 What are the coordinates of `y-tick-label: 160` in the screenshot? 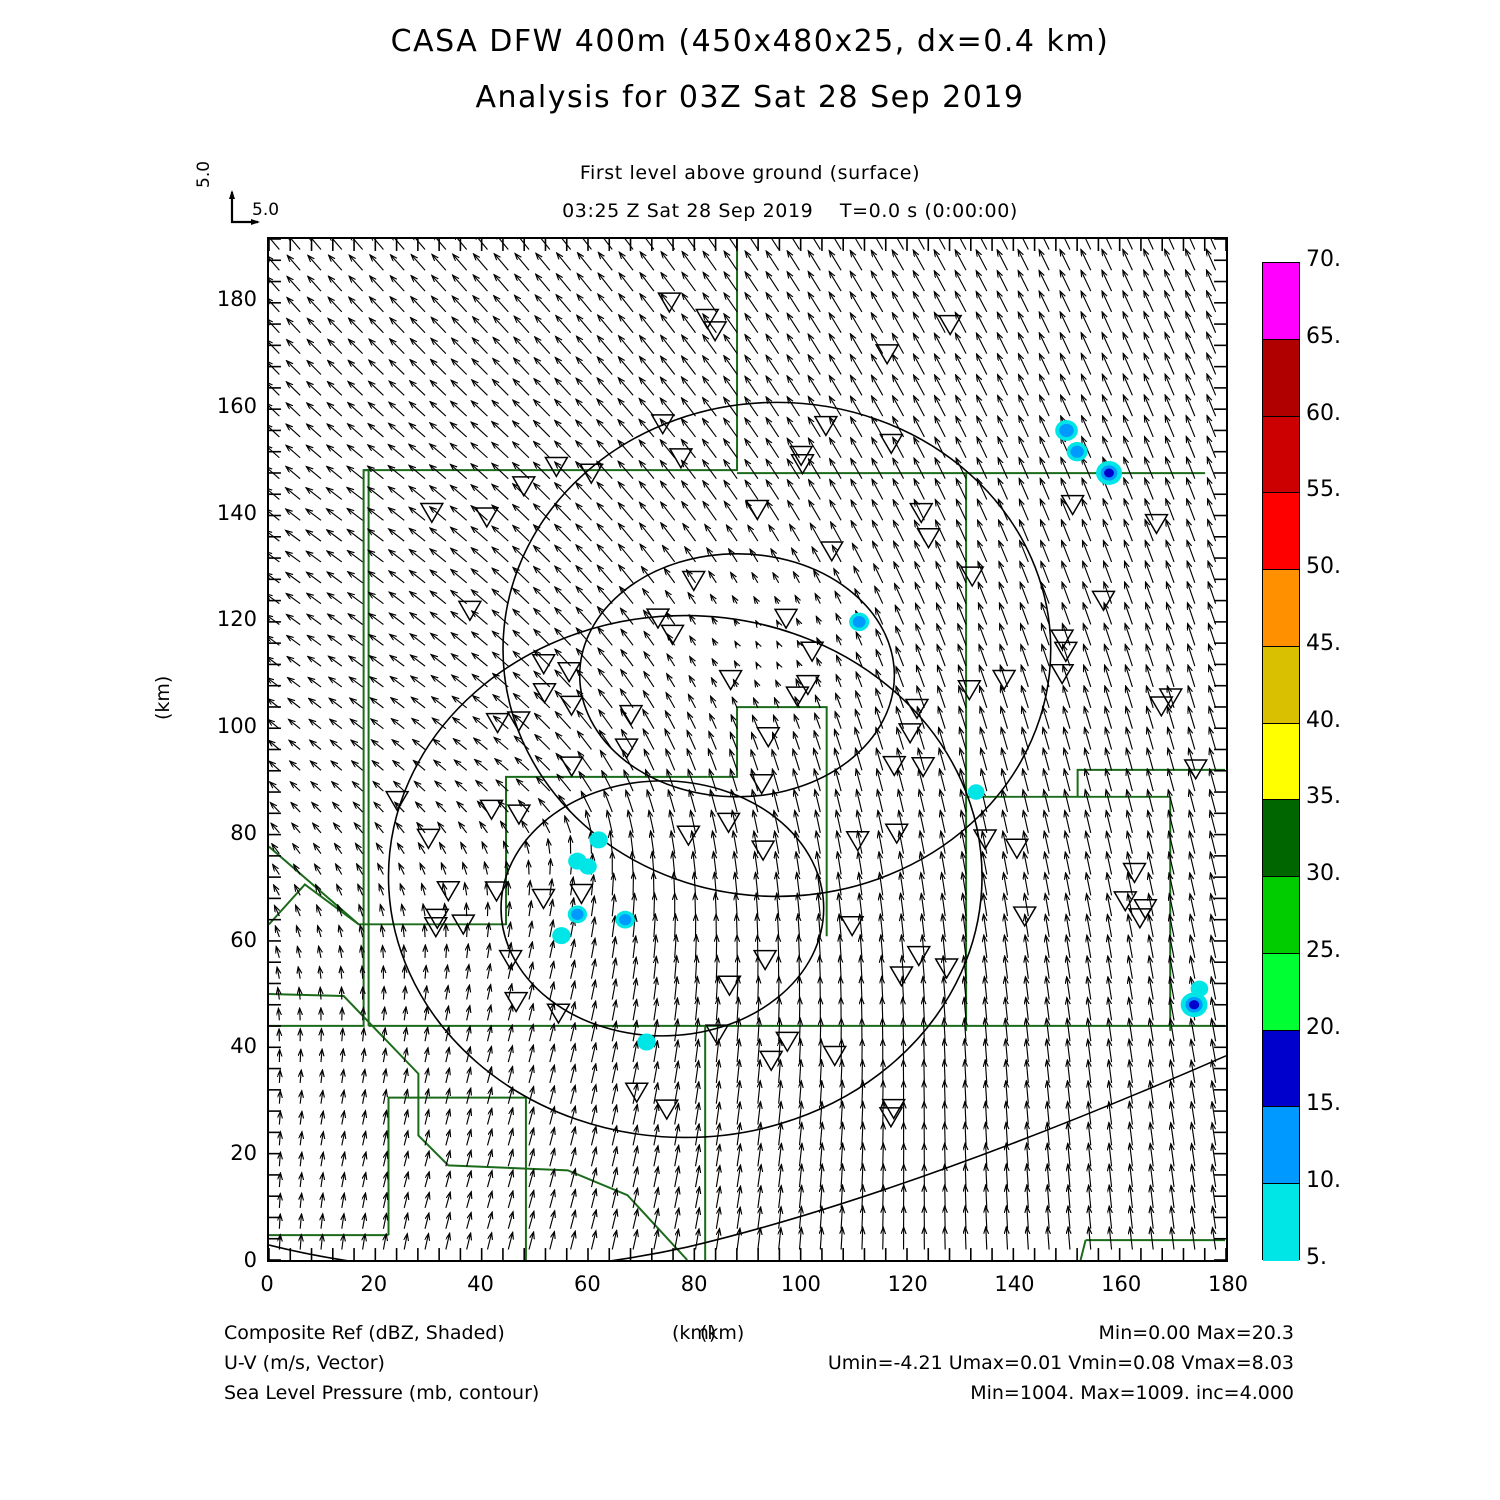 It's located at (236, 405).